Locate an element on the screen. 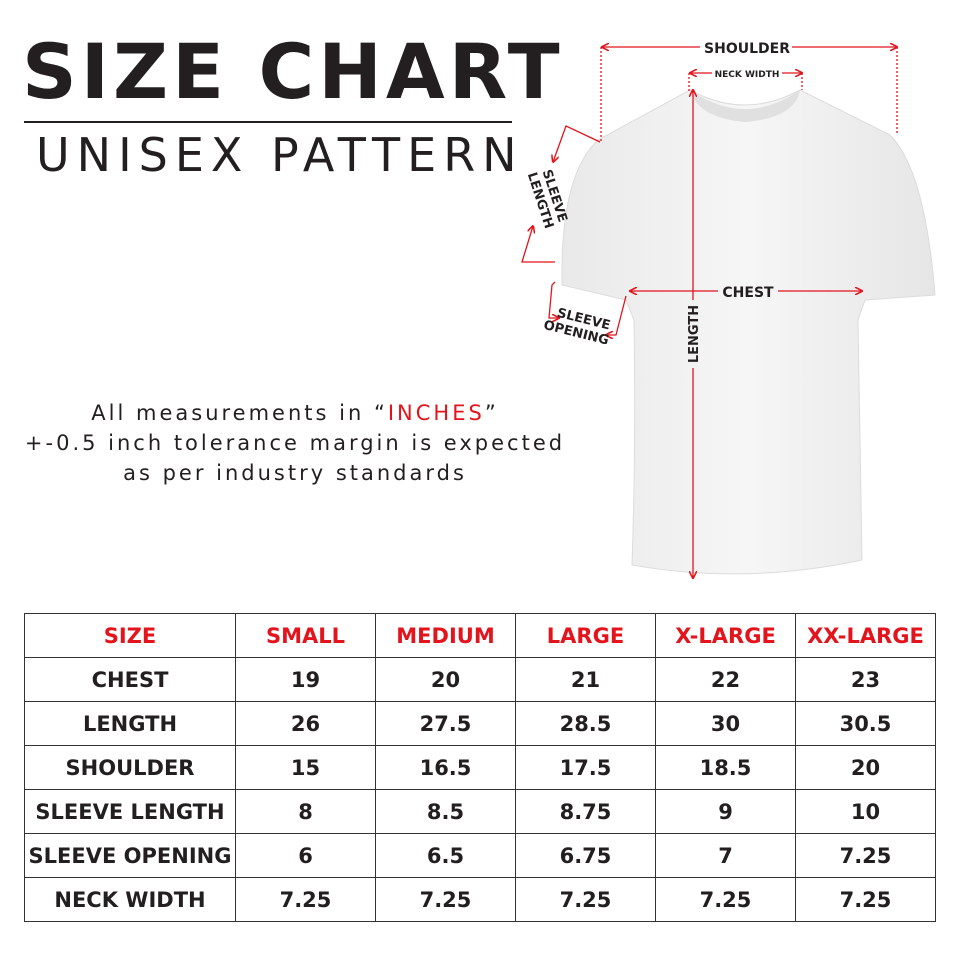 The width and height of the screenshot is (960, 960). table-cell: 30 is located at coordinates (725, 723).